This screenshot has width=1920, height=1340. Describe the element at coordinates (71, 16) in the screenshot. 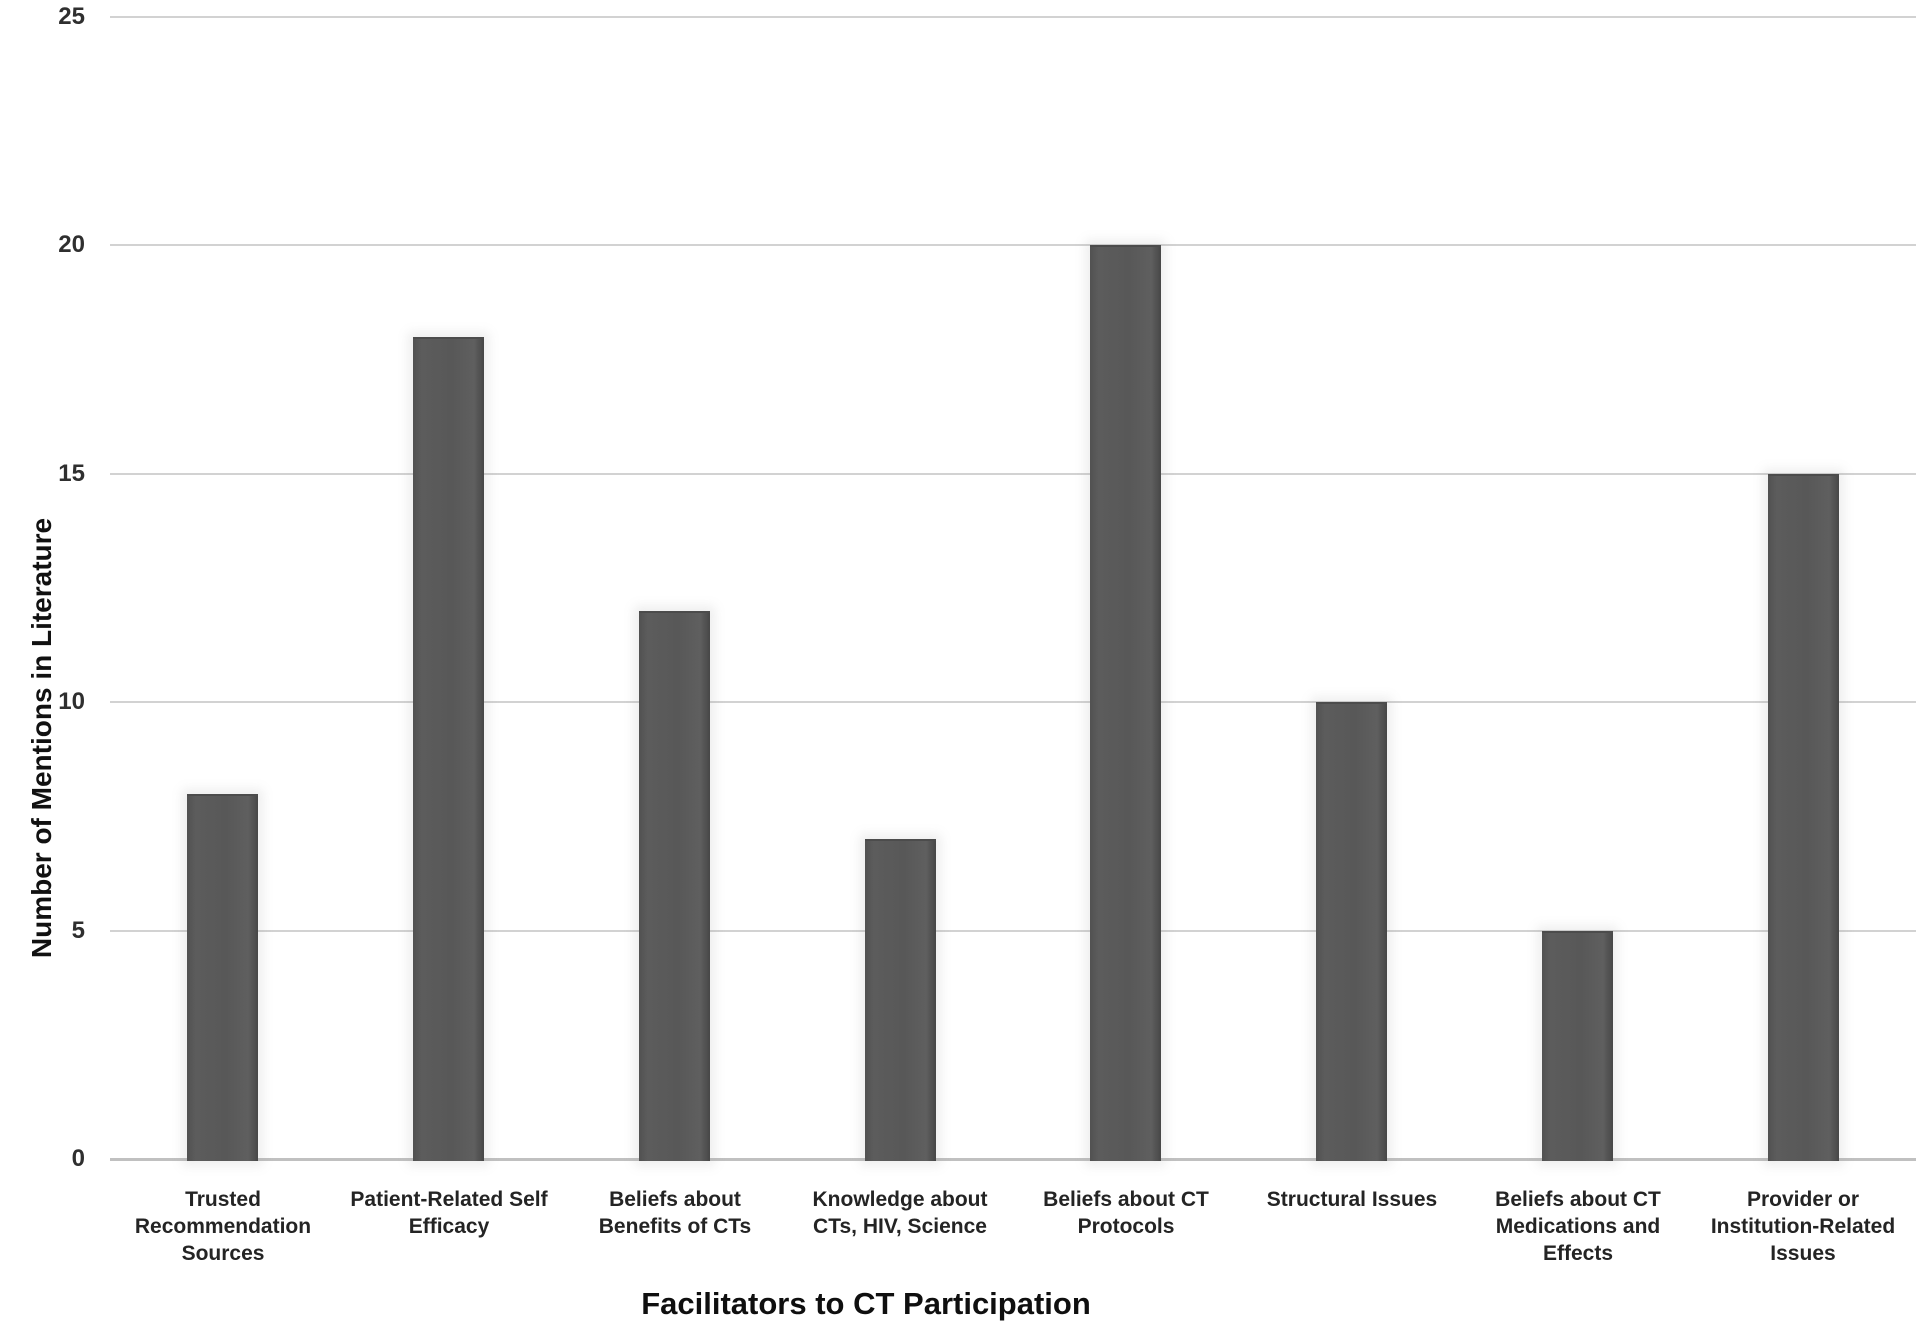

I see `y-tick-label: 25` at that location.